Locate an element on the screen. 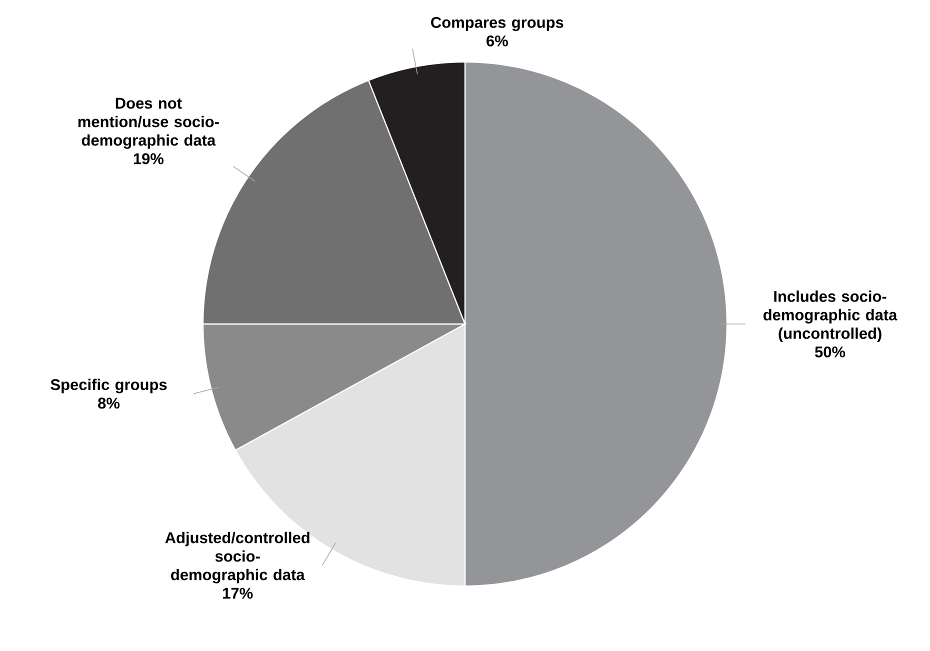  slice-label: Adjusted/controlled socio-demographic data is located at coordinates (237, 558).